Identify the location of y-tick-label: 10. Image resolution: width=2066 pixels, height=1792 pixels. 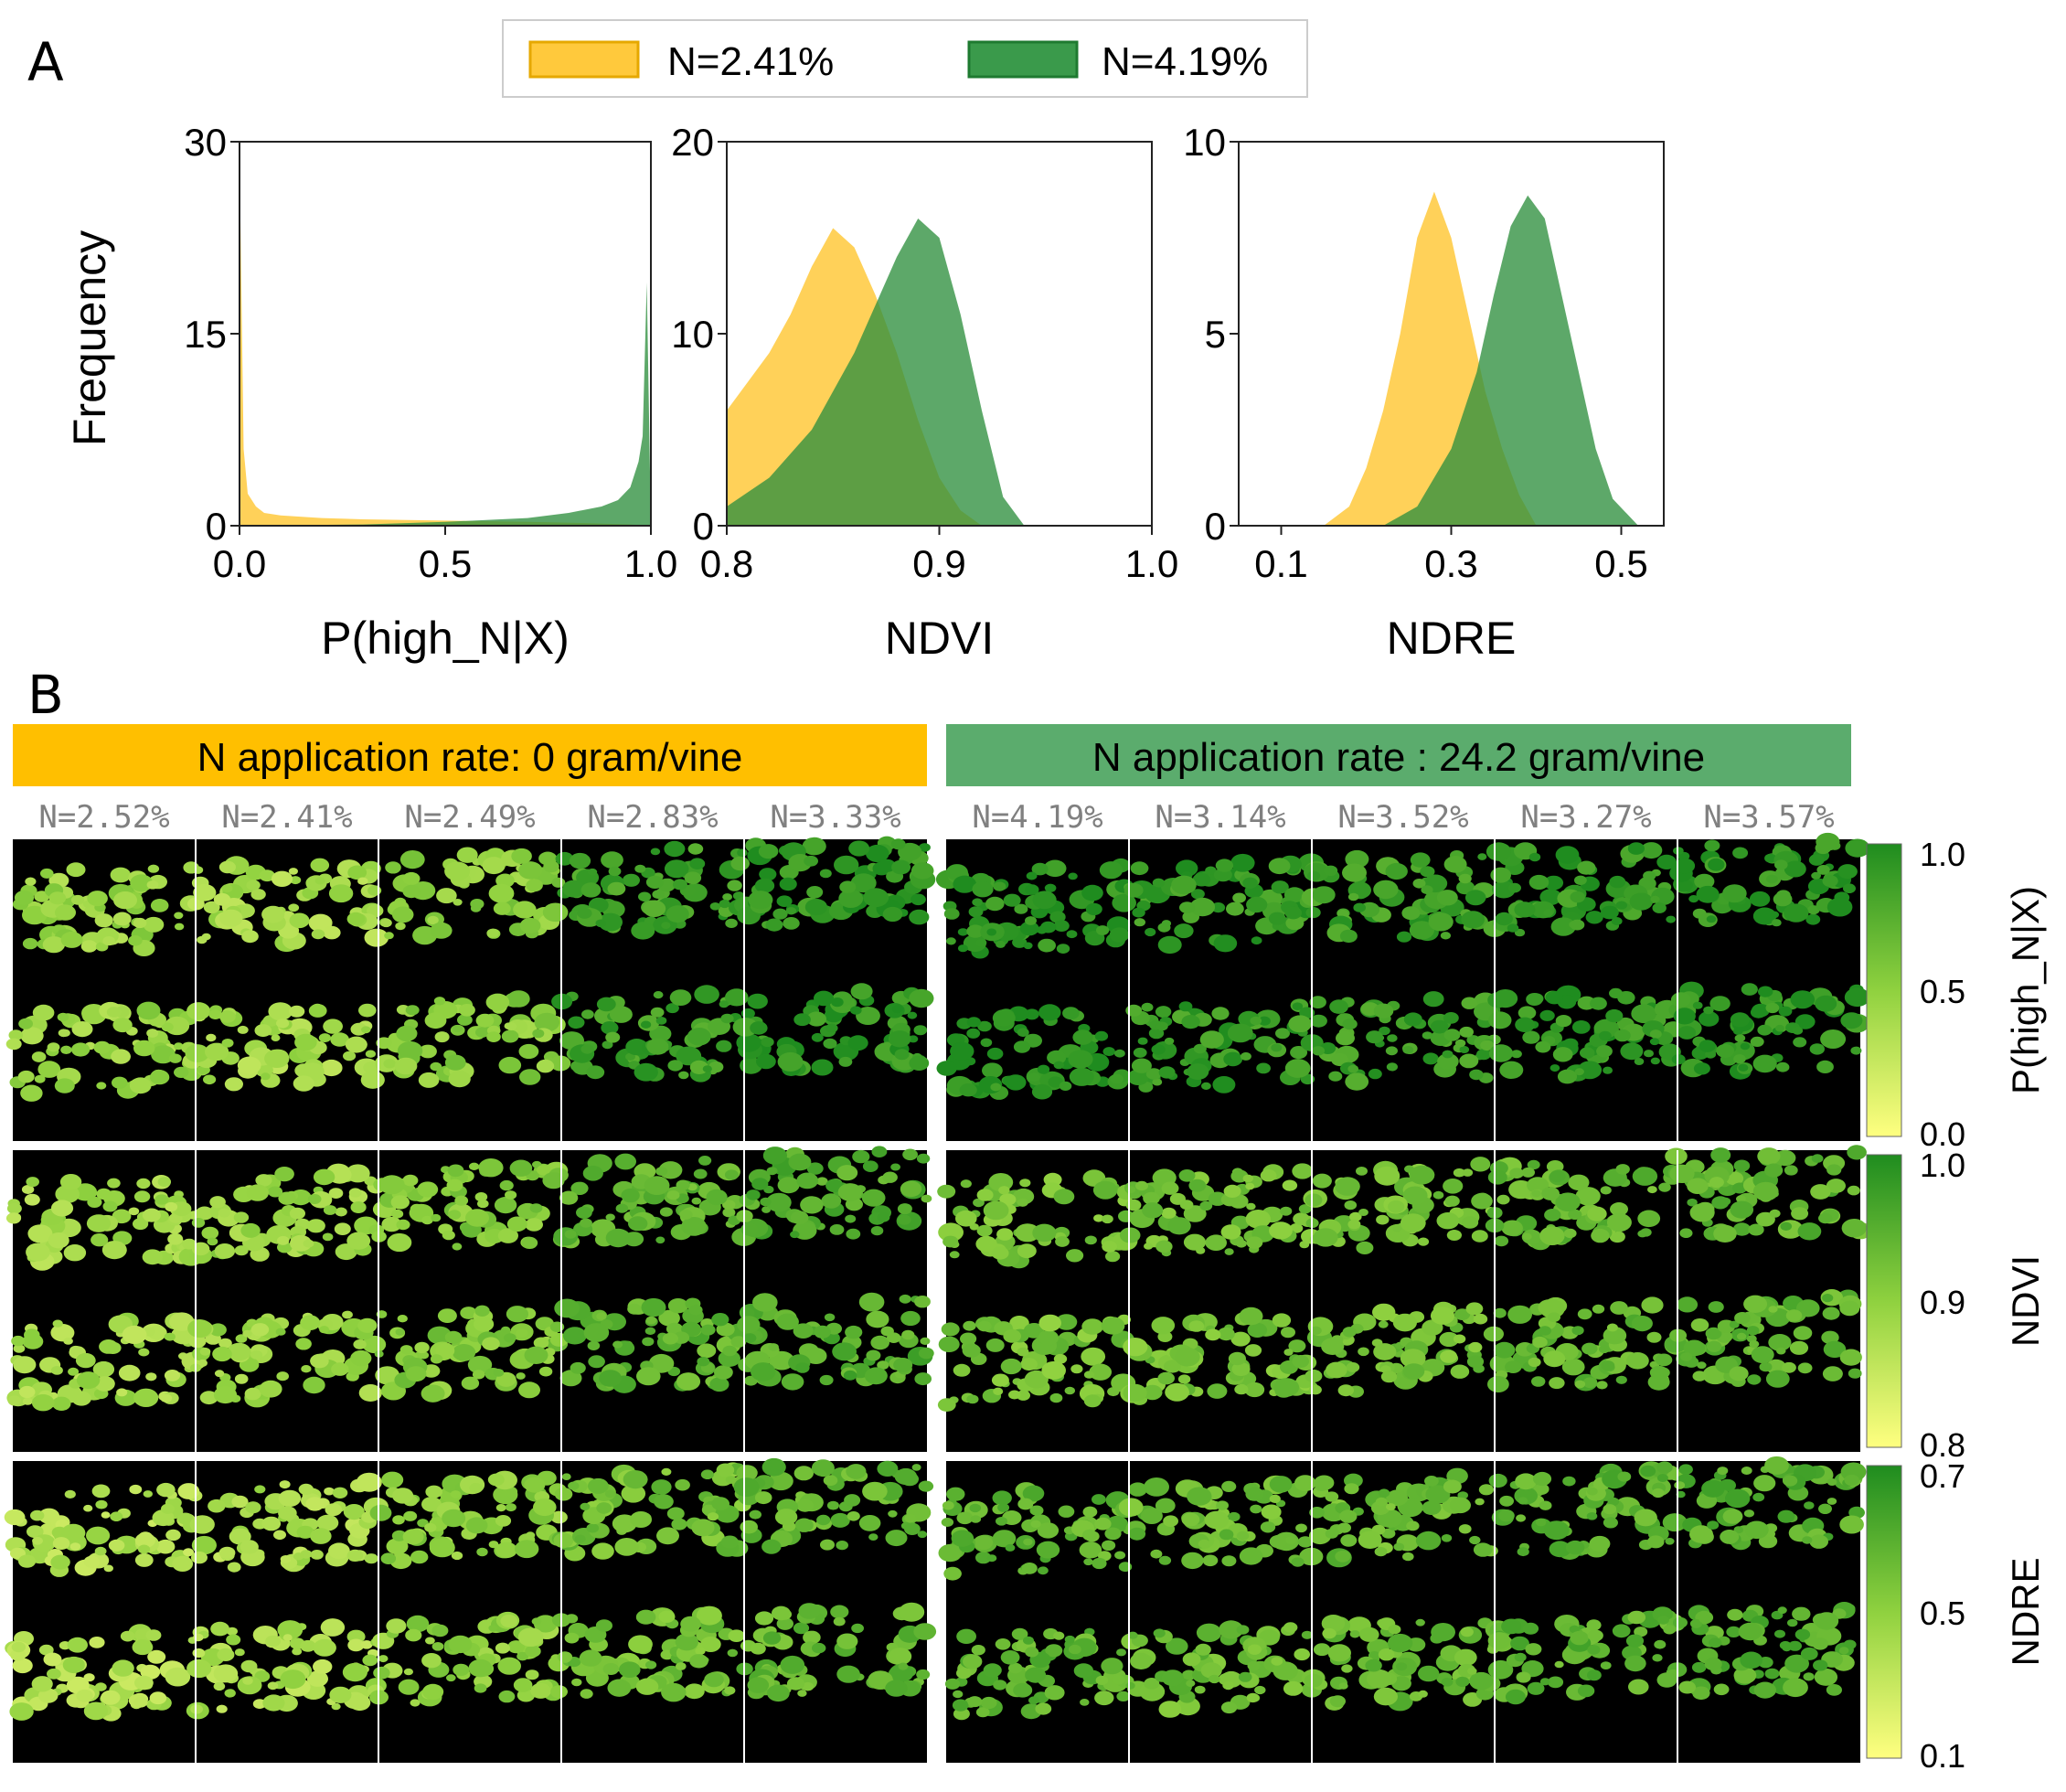
(692, 334).